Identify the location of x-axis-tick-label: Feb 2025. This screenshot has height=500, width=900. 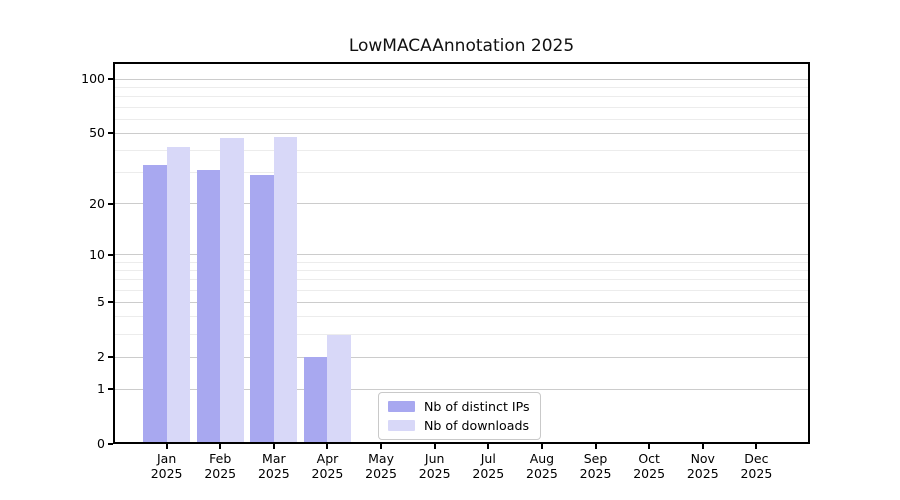
(220, 466).